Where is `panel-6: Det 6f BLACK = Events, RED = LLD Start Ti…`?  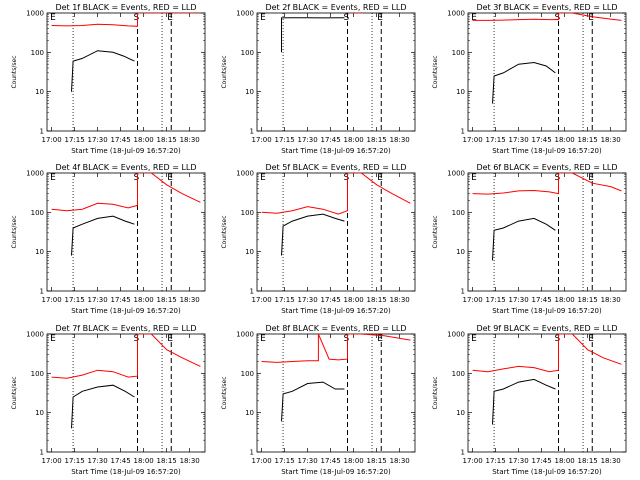
panel-6: Det 6f BLACK = Events, RED = LLD Start Ti… is located at coordinates (529, 239).